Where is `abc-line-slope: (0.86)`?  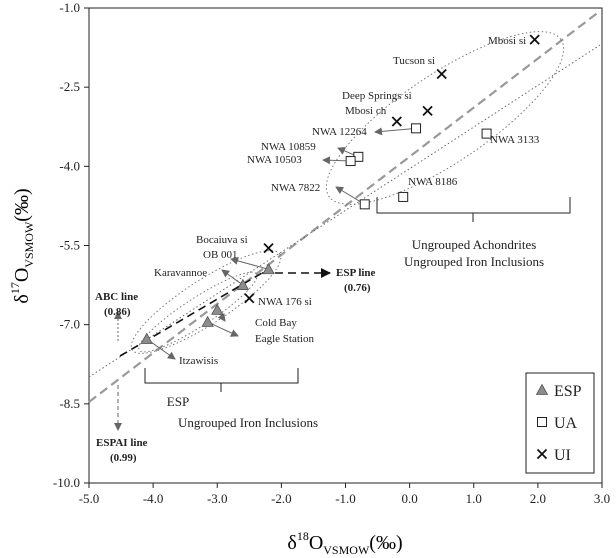
abc-line-slope: (0.86) is located at coordinates (117, 312).